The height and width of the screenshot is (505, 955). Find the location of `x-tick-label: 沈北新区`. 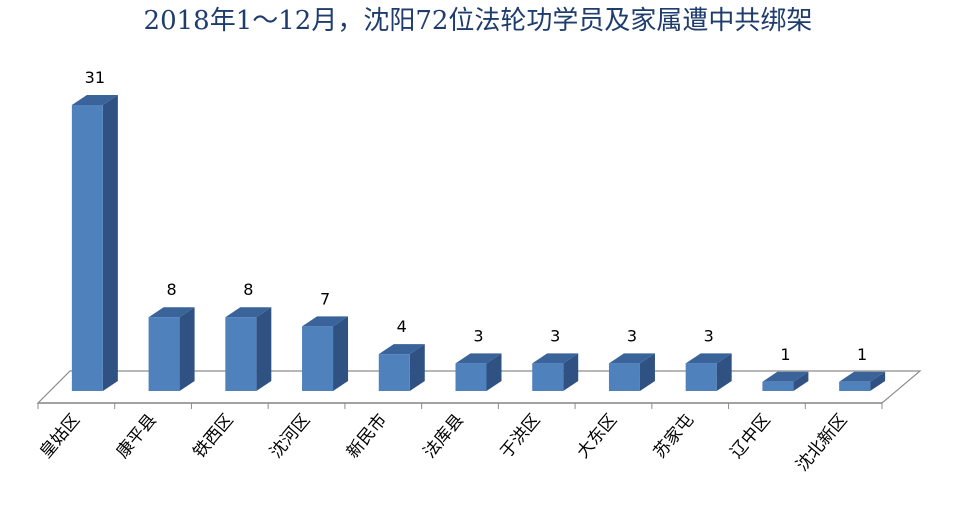

x-tick-label: 沈北新区 is located at coordinates (821, 442).